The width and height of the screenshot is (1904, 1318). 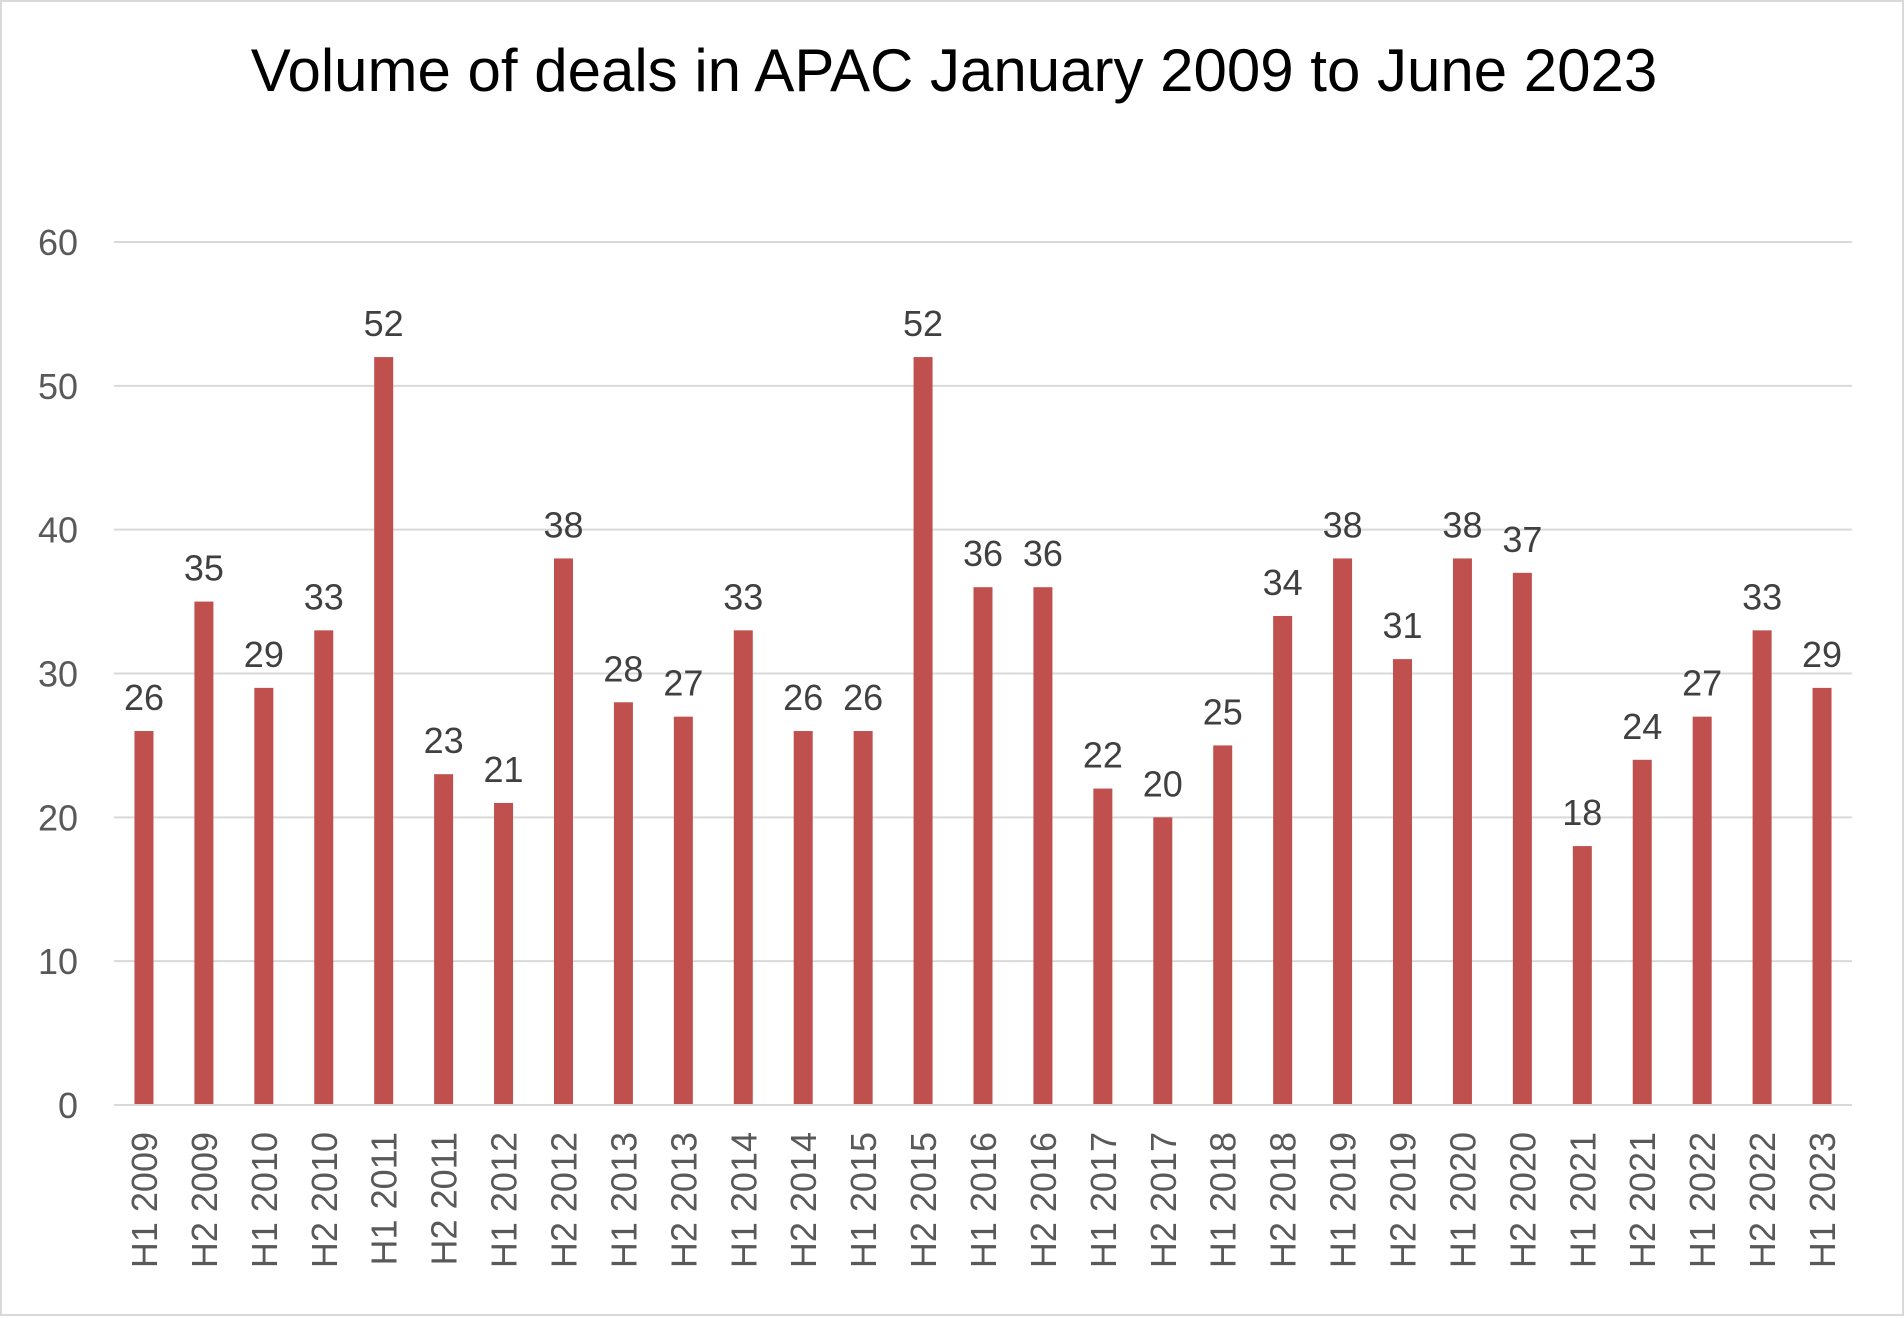 I want to click on x-tick-label: H1 2023, so click(x=1822, y=1200).